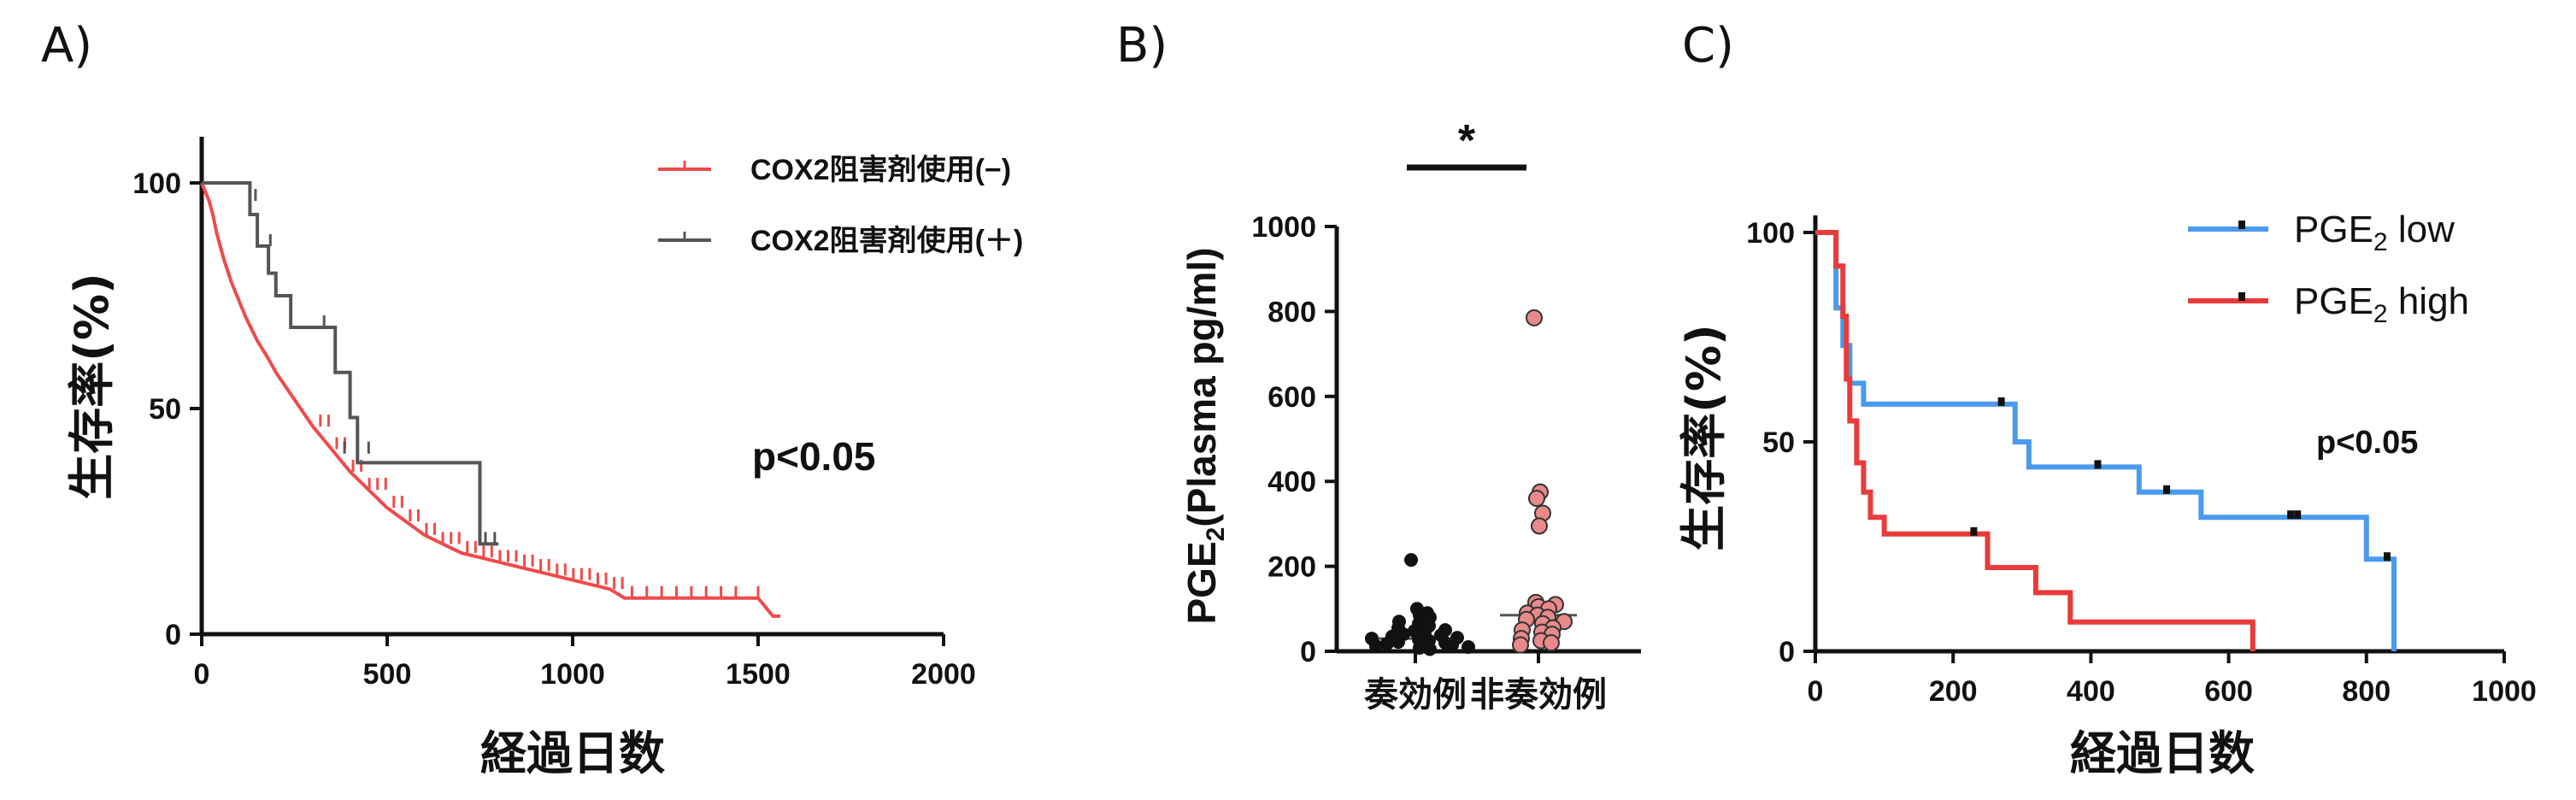 The height and width of the screenshot is (800, 2576). I want to click on b-y-tick-label: 400, so click(1291, 482).